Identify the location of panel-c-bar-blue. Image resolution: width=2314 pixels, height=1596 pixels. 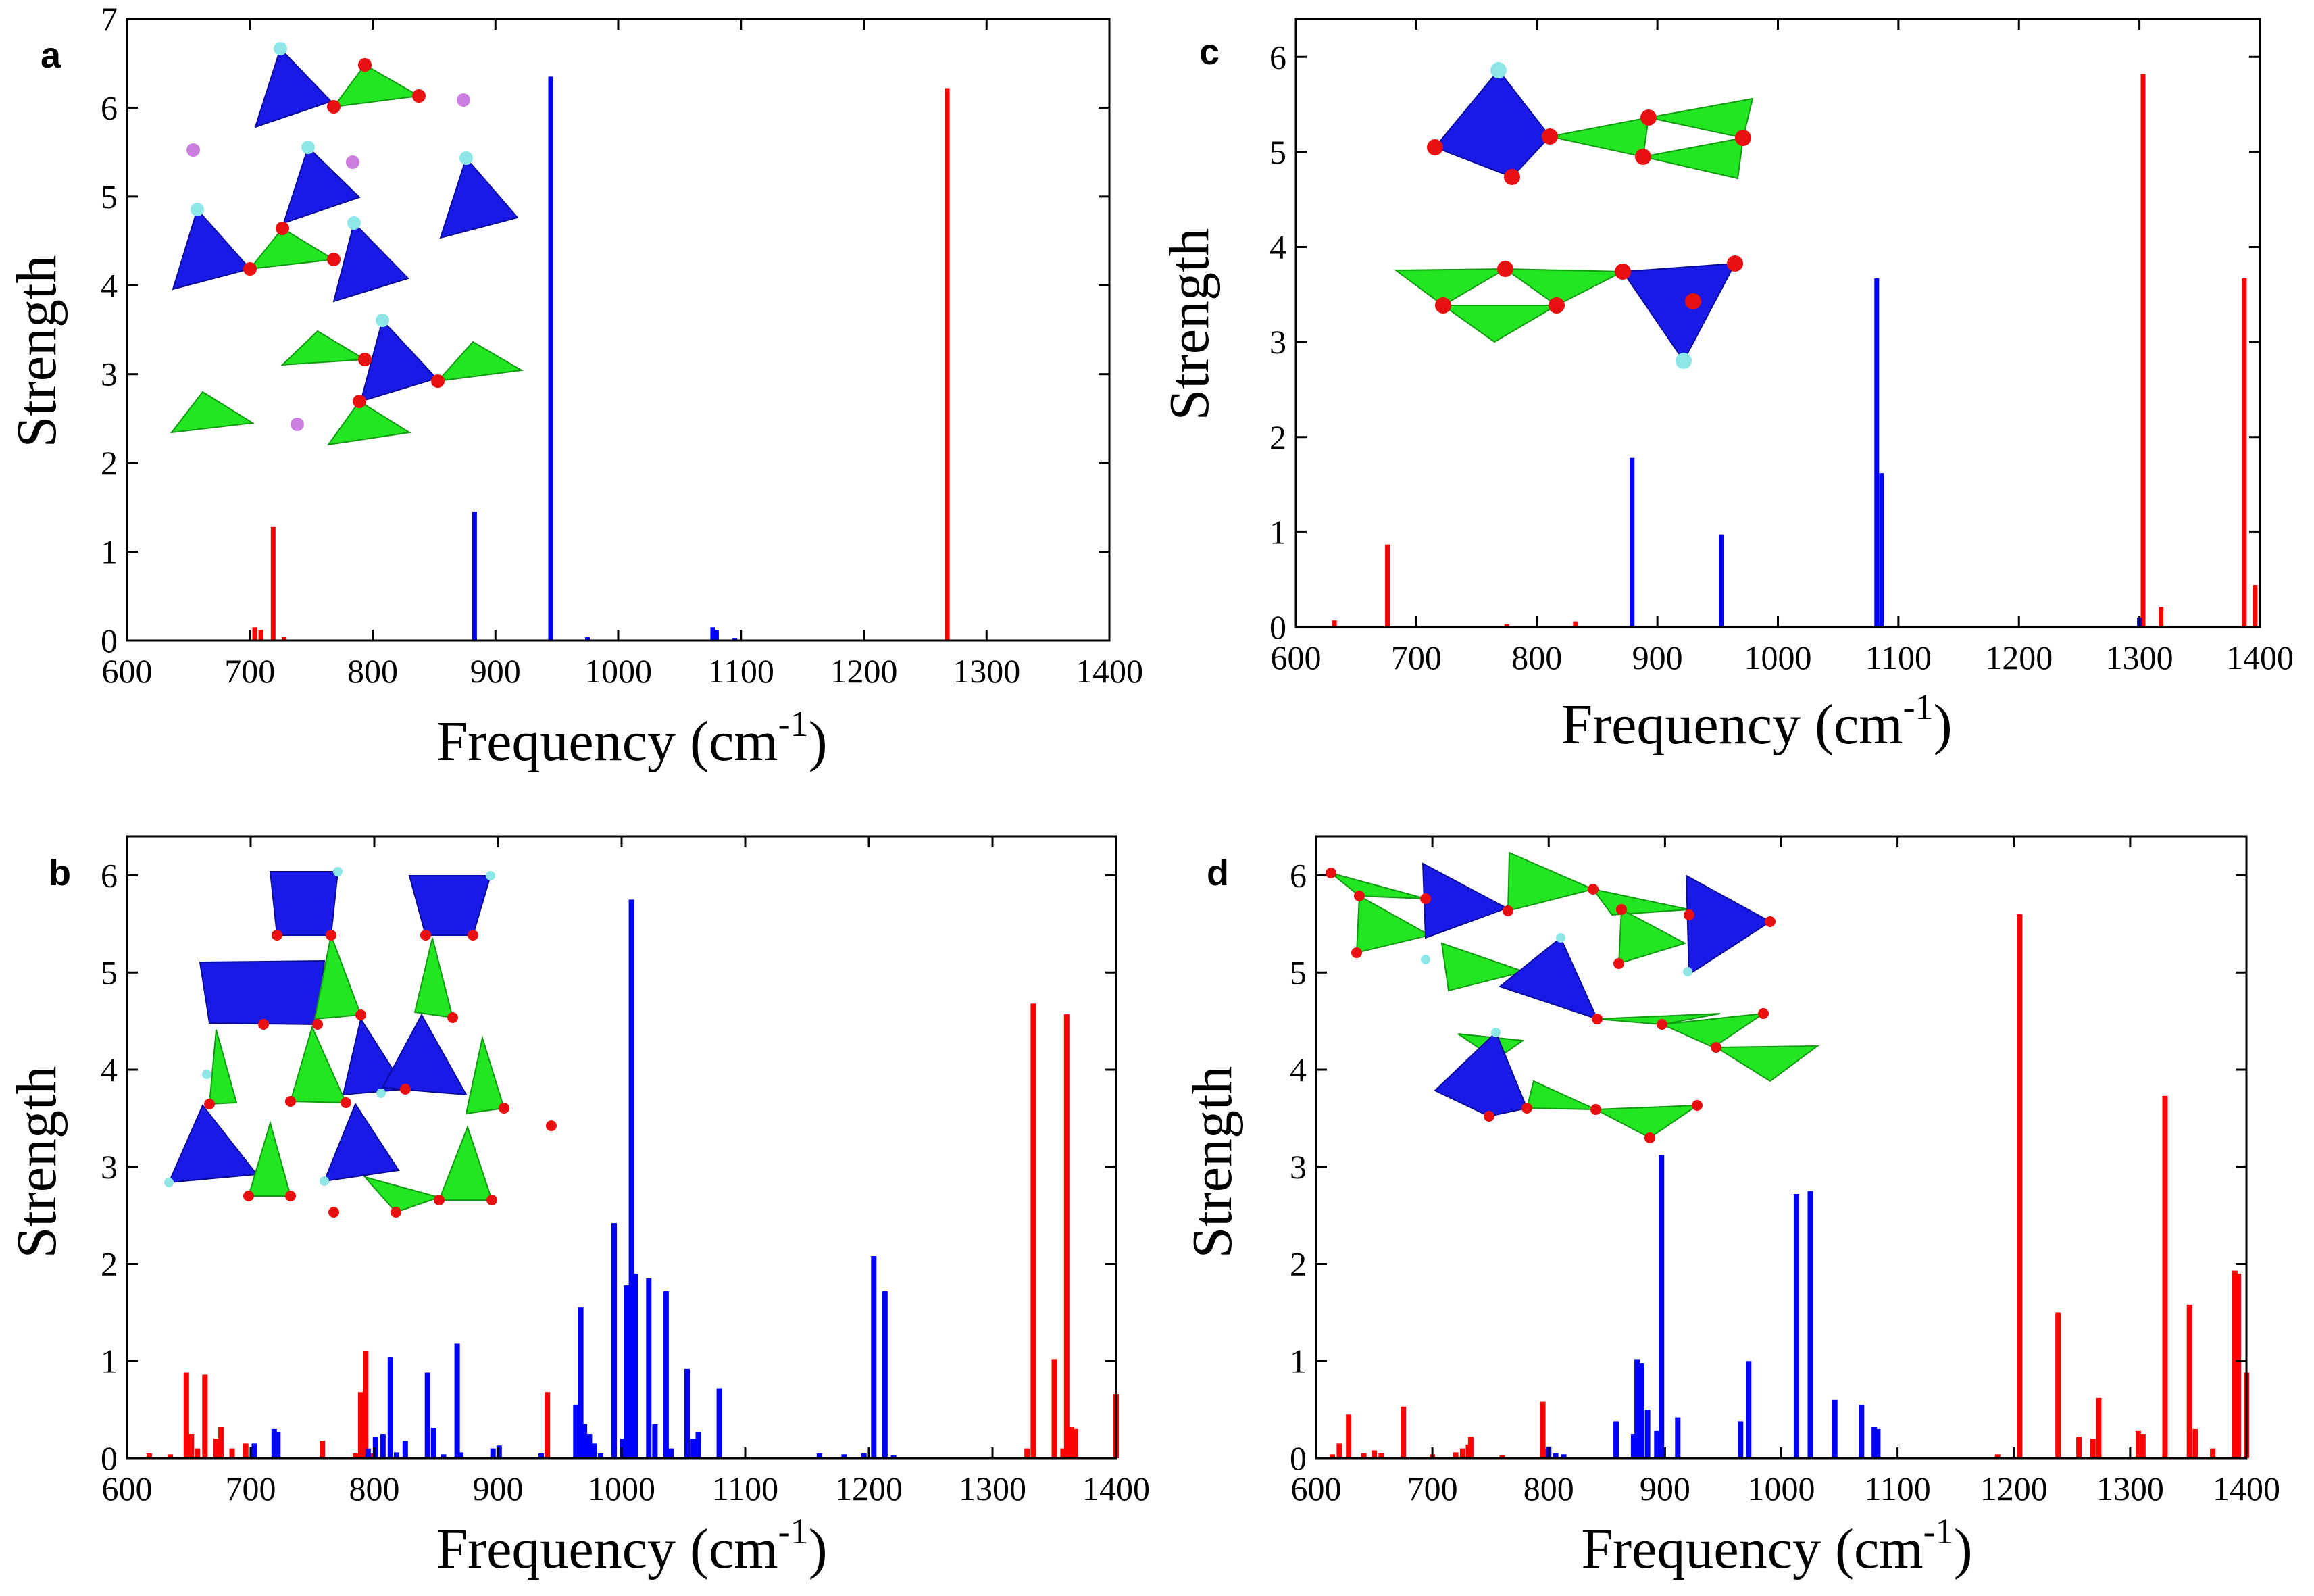
(1882, 550).